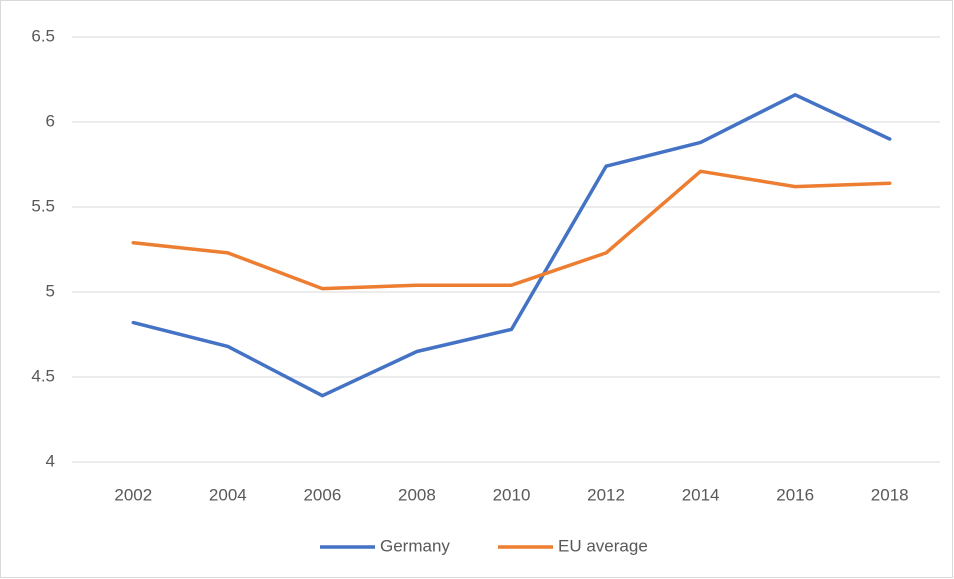 This screenshot has width=954, height=579. What do you see at coordinates (50, 290) in the screenshot?
I see `y-tick-label: 5` at bounding box center [50, 290].